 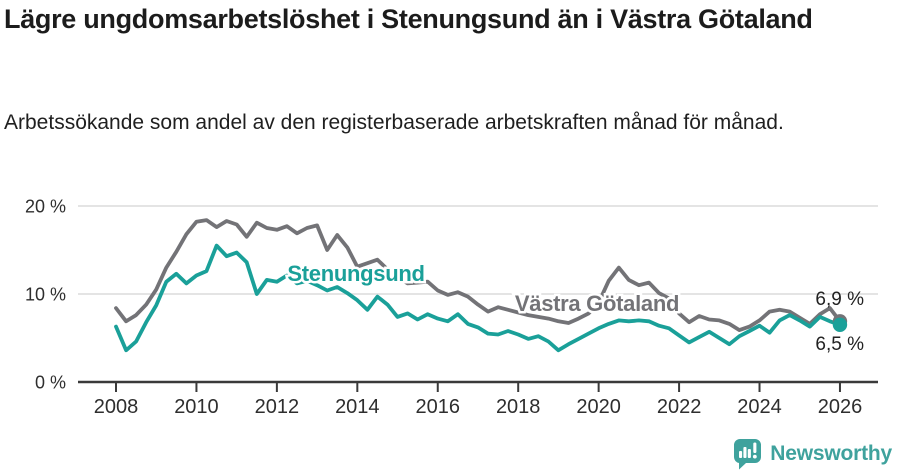 What do you see at coordinates (277, 407) in the screenshot?
I see `x-axis-tick-label: 2012` at bounding box center [277, 407].